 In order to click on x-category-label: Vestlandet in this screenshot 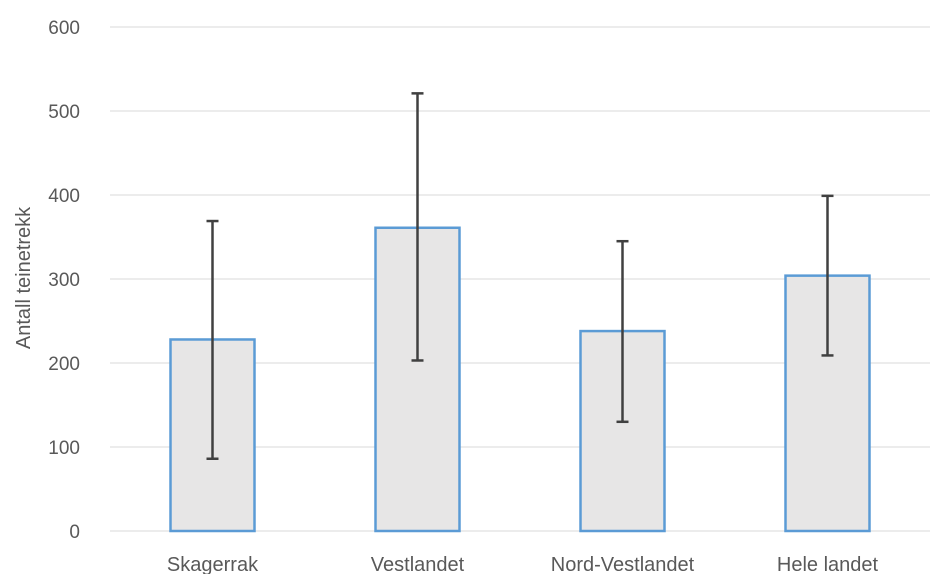, I will do `click(418, 564)`.